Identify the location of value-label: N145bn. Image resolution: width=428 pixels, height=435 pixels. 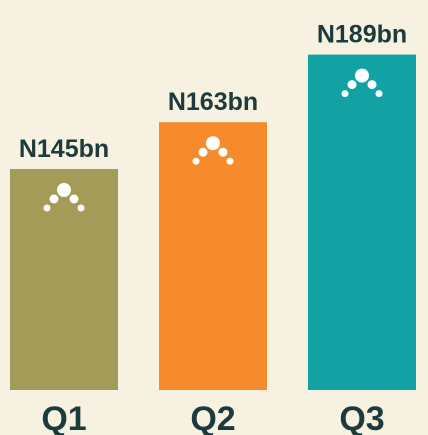
(64, 149).